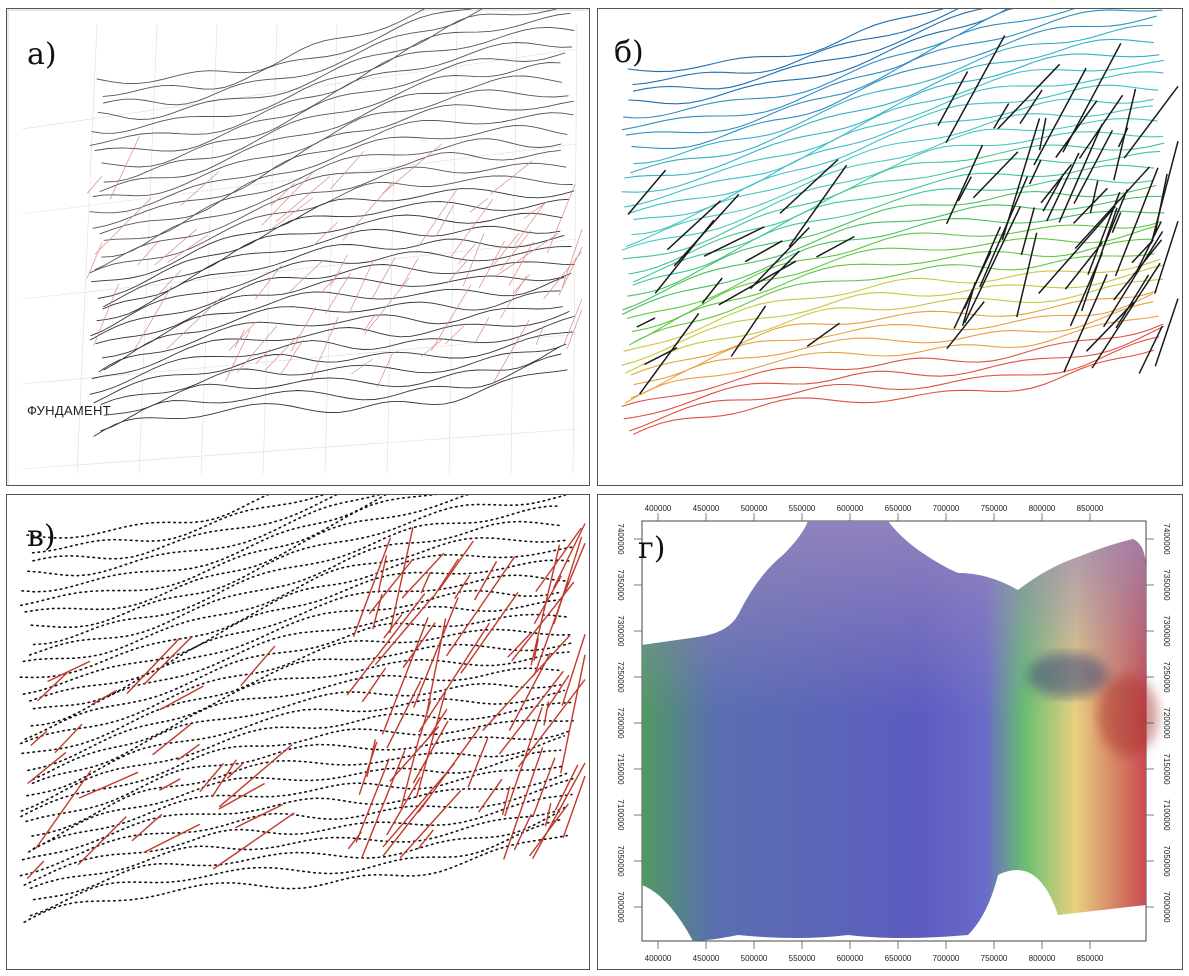 The image size is (1189, 976). I want to click on panel-label-b: б), so click(629, 52).